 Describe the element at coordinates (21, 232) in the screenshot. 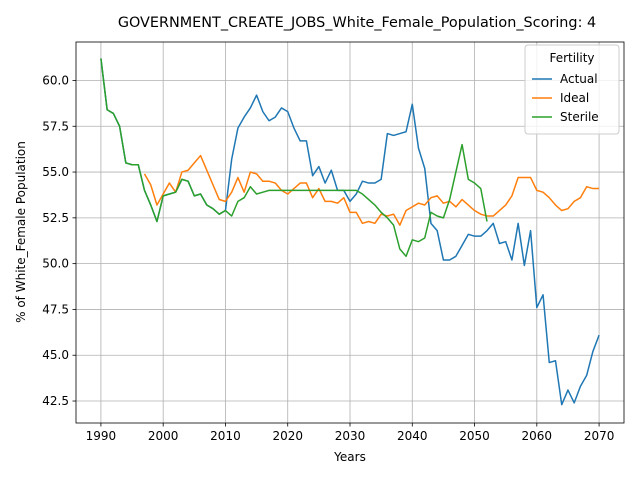

I see `y-axis-label: % of White_Female Population` at that location.